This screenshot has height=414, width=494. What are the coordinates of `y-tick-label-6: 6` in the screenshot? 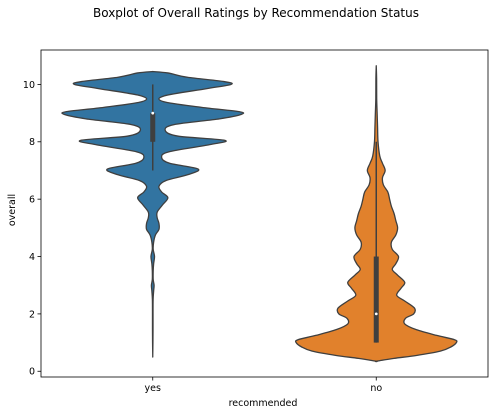 It's located at (32, 200).